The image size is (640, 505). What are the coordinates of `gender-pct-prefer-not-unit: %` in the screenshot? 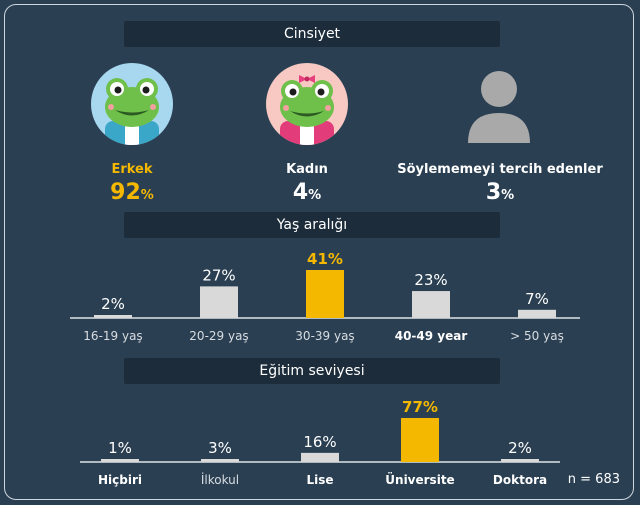 It's located at (508, 195).